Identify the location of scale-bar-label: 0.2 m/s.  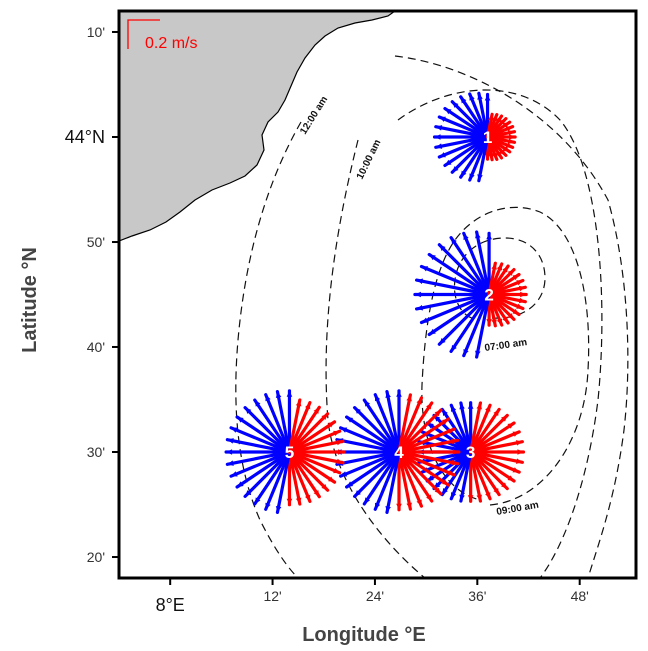
(171, 43).